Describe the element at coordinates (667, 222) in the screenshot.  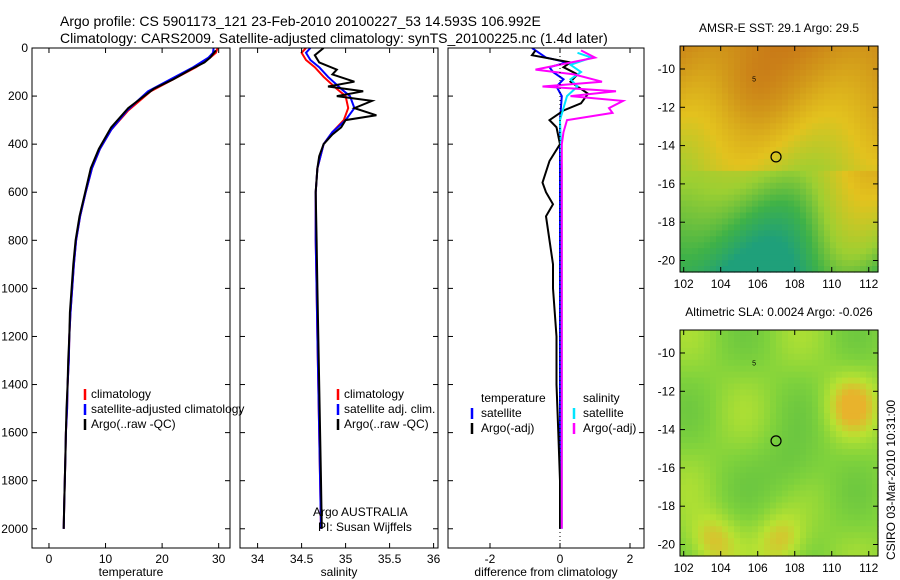
I see `y-tick-label: -18` at that location.